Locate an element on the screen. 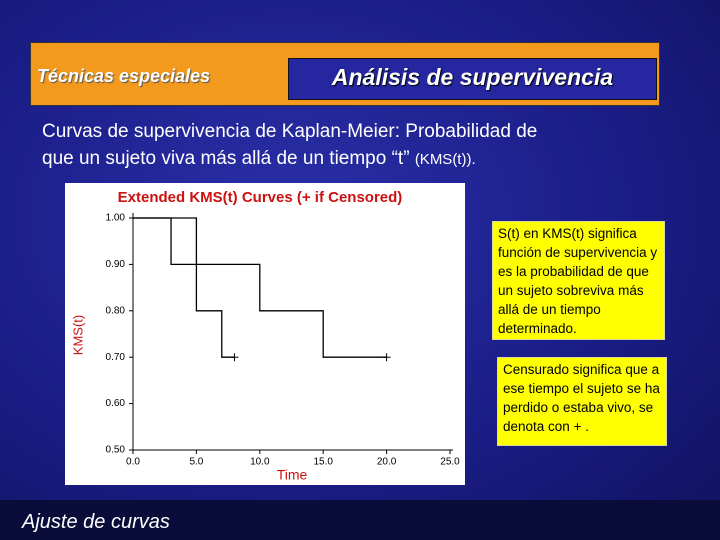 The height and width of the screenshot is (540, 720). body-line: (KMS(t)). is located at coordinates (445, 159).